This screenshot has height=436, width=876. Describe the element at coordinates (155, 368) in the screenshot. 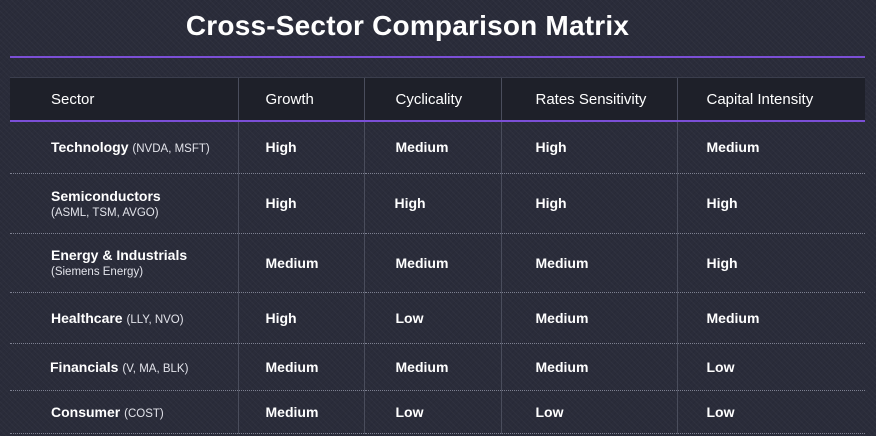

I see `sector-tickers: (V, MA, BLK)` at that location.